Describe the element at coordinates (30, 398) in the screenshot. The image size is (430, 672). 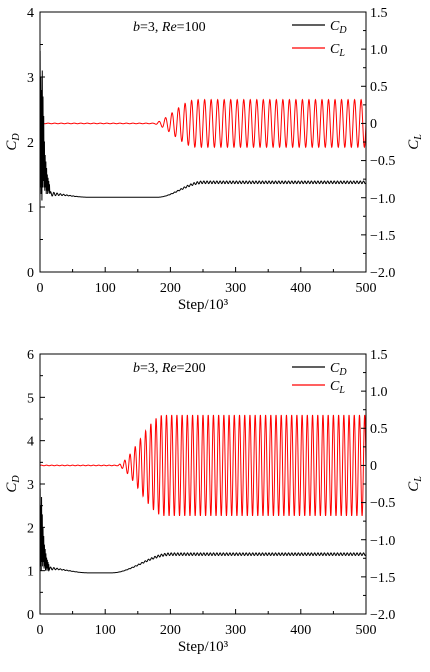
I see `y-left-tick-label: 5` at that location.